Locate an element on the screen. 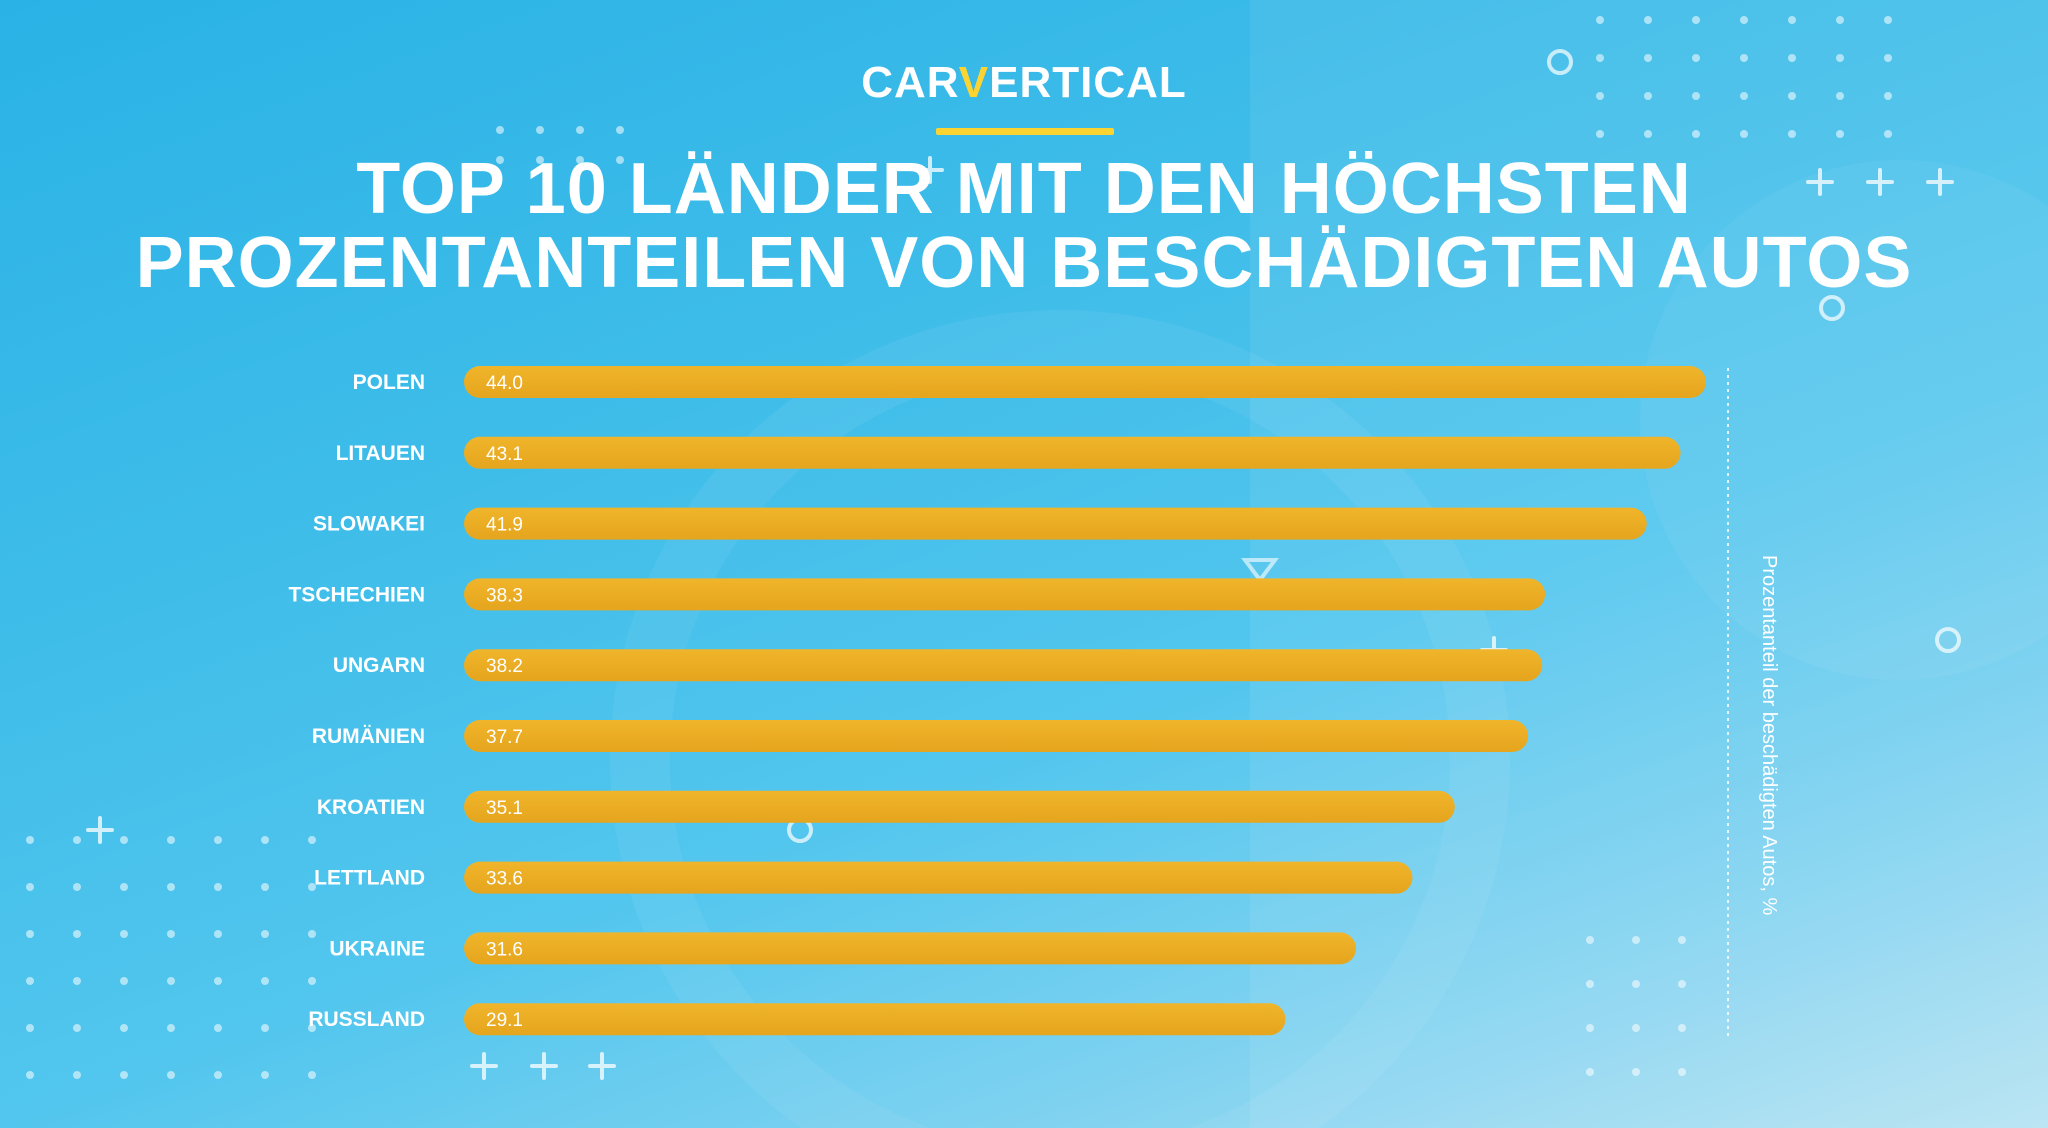 The image size is (2048, 1128). category-label: LITAUEN is located at coordinates (380, 453).